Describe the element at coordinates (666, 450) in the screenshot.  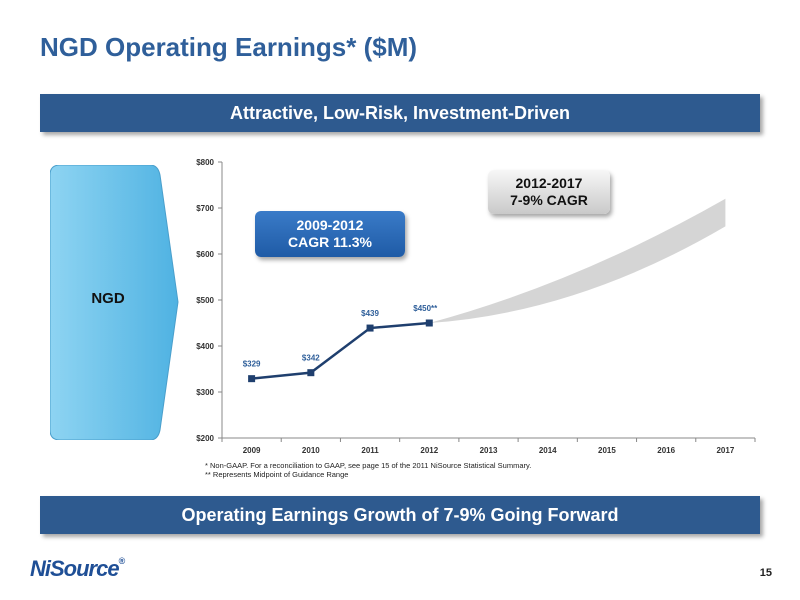
I see `x-tick-label: 2016` at that location.